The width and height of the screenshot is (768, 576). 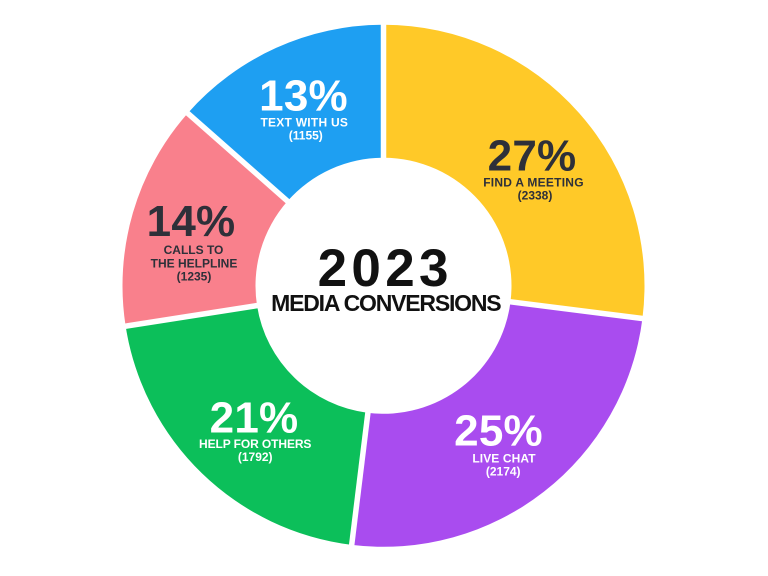 What do you see at coordinates (303, 96) in the screenshot?
I see `svg-text: 13%` at bounding box center [303, 96].